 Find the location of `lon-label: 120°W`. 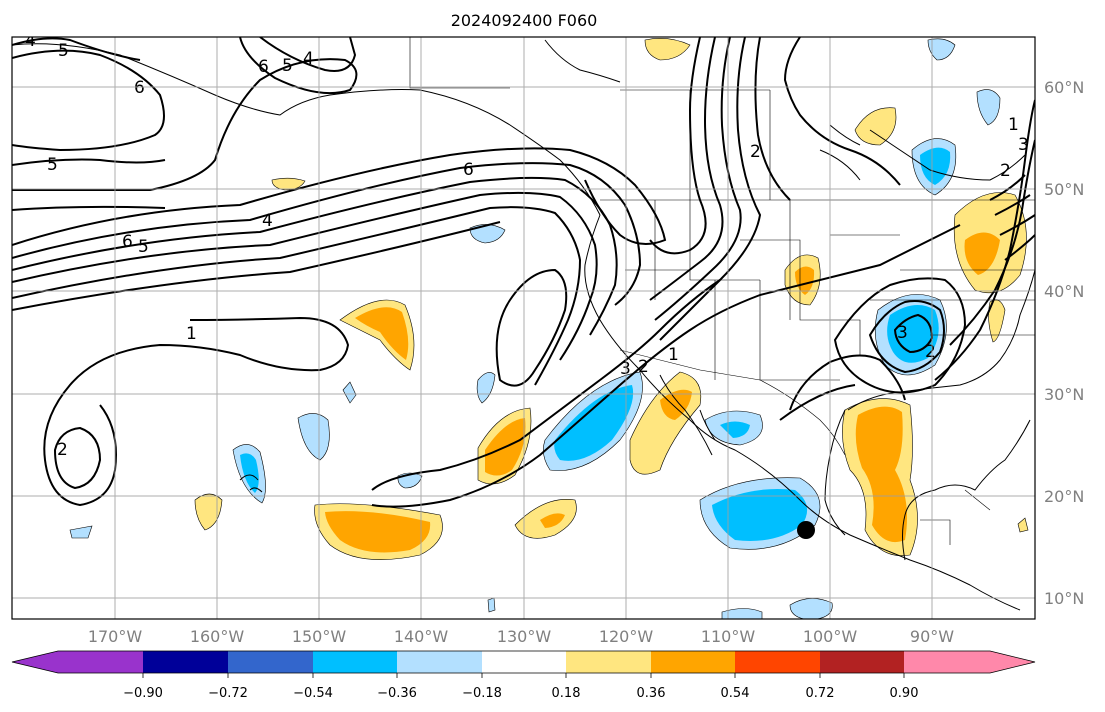

lon-label: 120°W is located at coordinates (626, 636).